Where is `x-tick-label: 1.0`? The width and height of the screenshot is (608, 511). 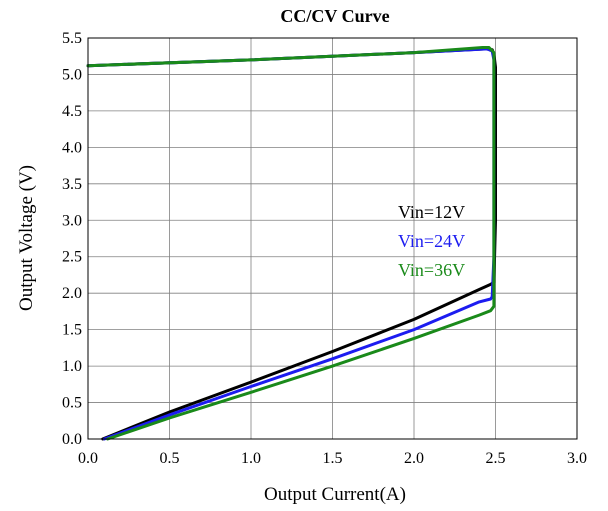 x-tick-label: 1.0 is located at coordinates (251, 458).